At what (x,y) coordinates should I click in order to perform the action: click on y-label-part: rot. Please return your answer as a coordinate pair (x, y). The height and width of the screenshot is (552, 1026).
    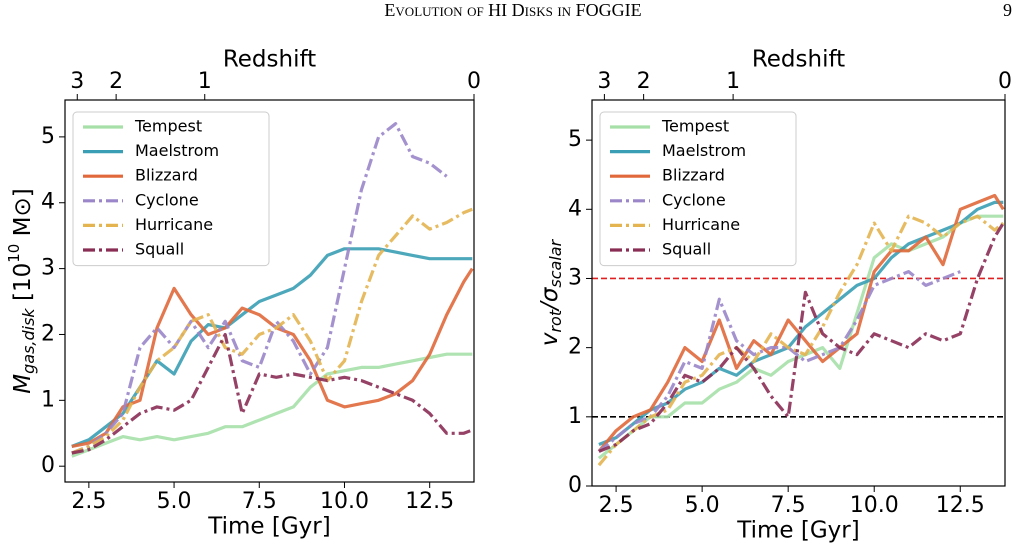
    Looking at the image, I should click on (555, 320).